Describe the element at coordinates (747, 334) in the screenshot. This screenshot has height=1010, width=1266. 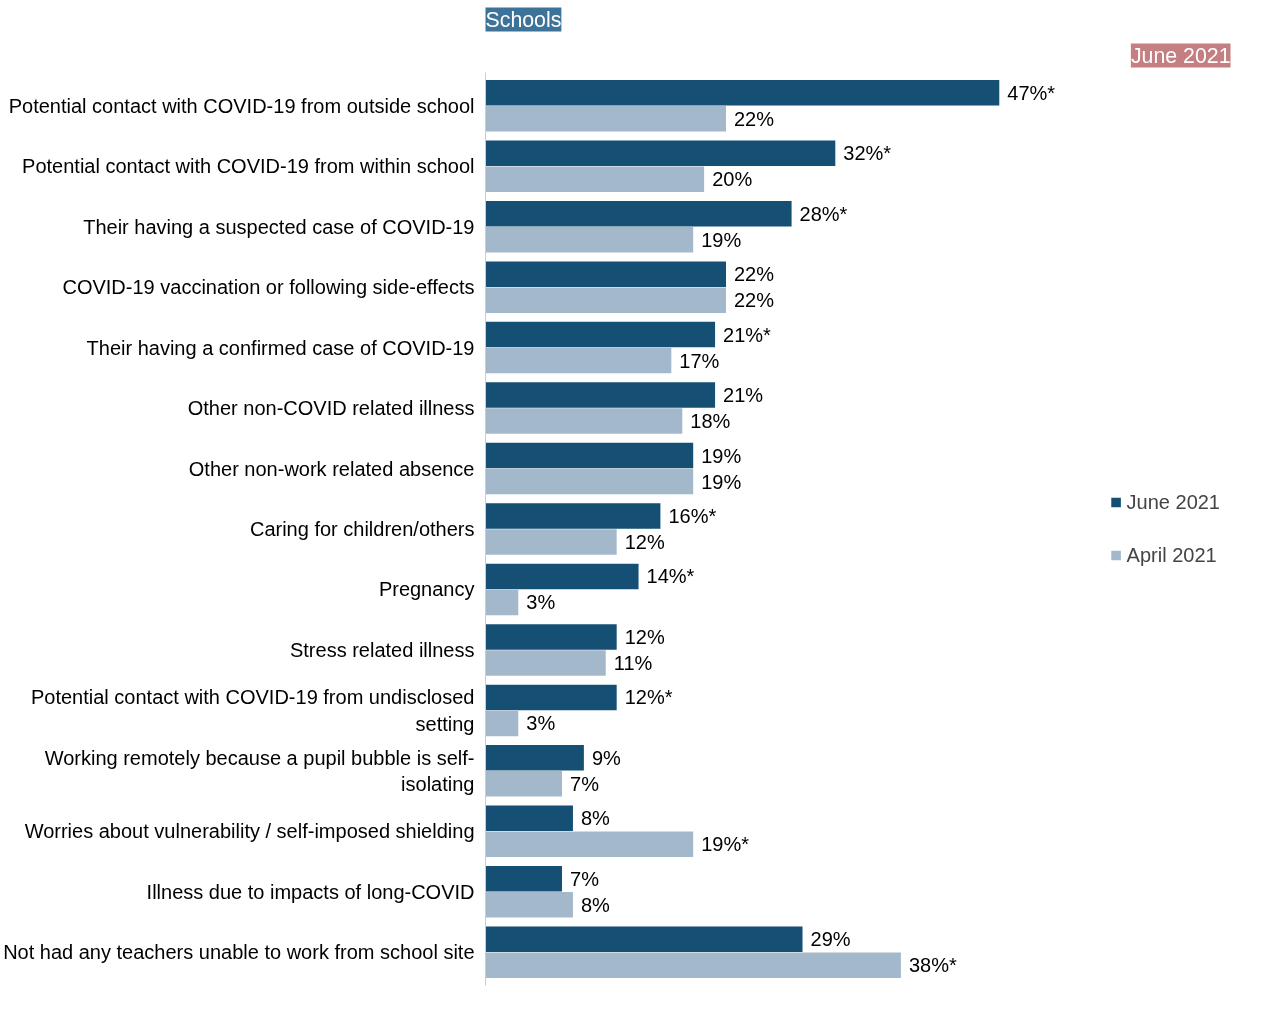
I see `data-label: 21%*` at that location.